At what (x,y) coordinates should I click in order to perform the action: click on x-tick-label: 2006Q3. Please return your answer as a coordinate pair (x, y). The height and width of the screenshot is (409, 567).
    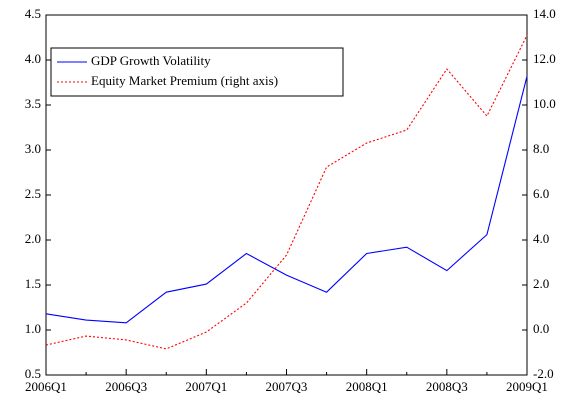
    Looking at the image, I should click on (126, 386).